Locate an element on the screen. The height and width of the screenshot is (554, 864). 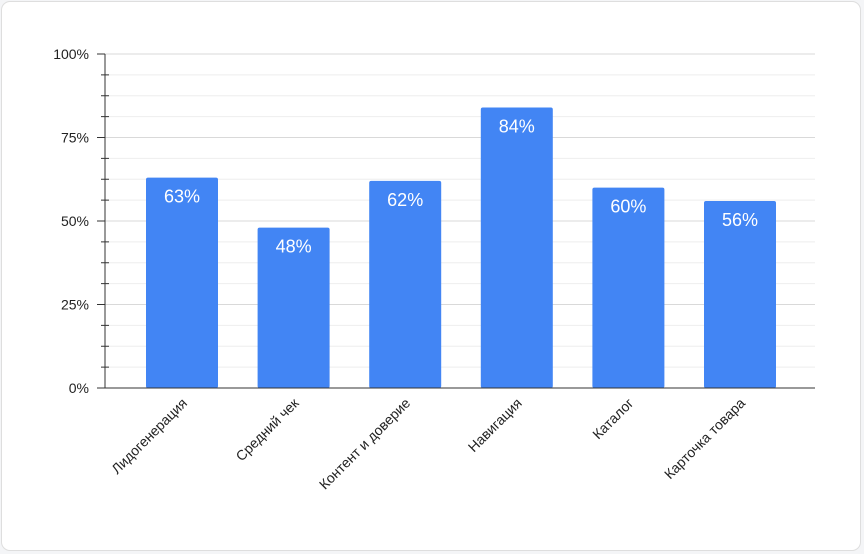
bar-value-label: 48% is located at coordinates (294, 247).